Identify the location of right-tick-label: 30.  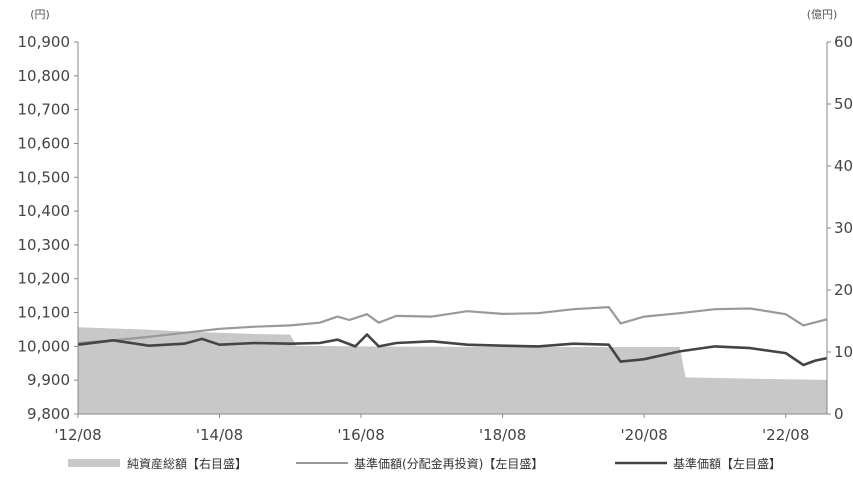
(843, 228).